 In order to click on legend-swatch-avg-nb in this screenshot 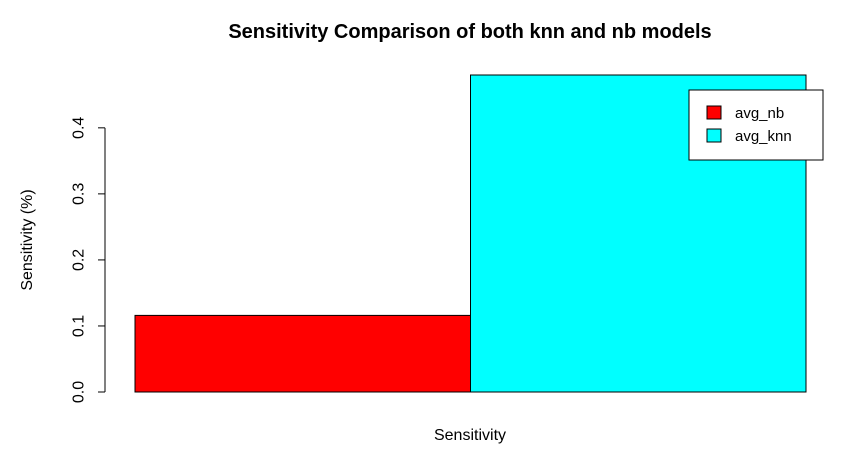, I will do `click(714, 112)`.